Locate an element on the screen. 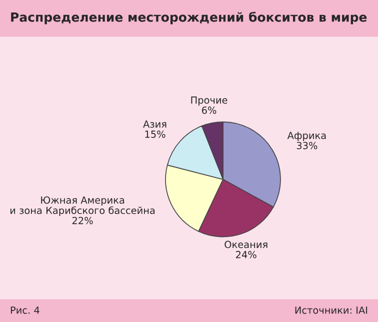 This screenshot has height=322, width=378. data-label: 22% is located at coordinates (82, 220).